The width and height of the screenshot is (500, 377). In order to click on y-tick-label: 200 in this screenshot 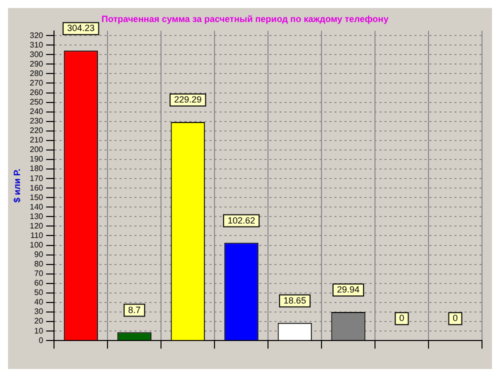, I will do `click(37, 149)`.